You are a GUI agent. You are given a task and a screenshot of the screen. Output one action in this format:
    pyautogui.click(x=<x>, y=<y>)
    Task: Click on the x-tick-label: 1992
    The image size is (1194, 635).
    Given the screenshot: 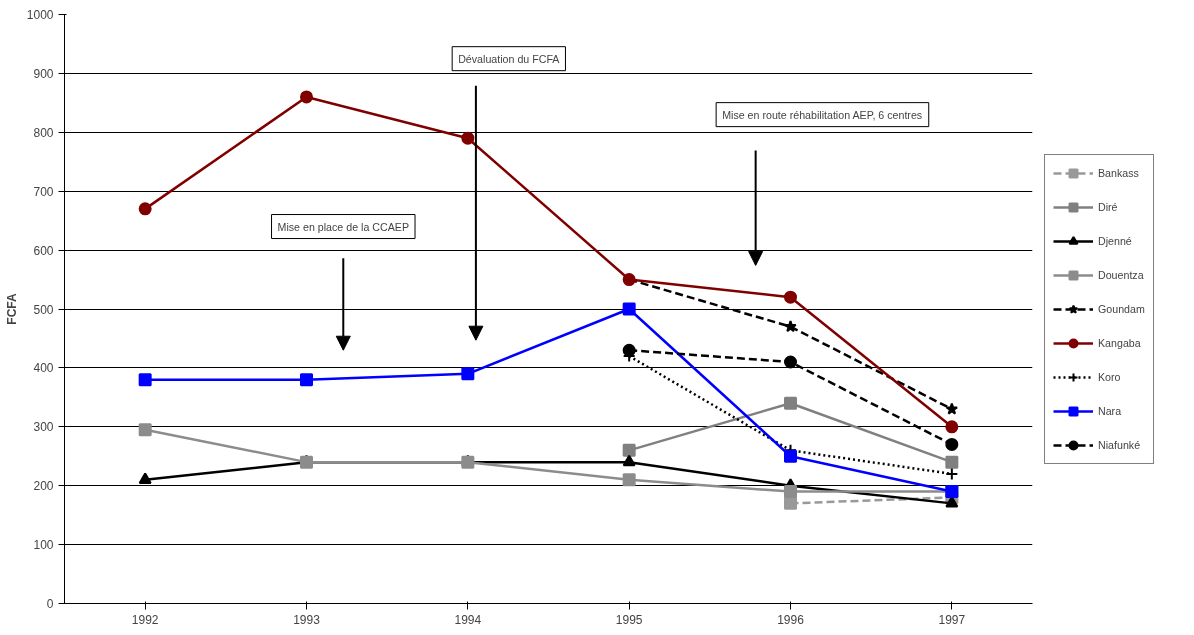 What is the action you would take?
    pyautogui.click(x=145, y=619)
    